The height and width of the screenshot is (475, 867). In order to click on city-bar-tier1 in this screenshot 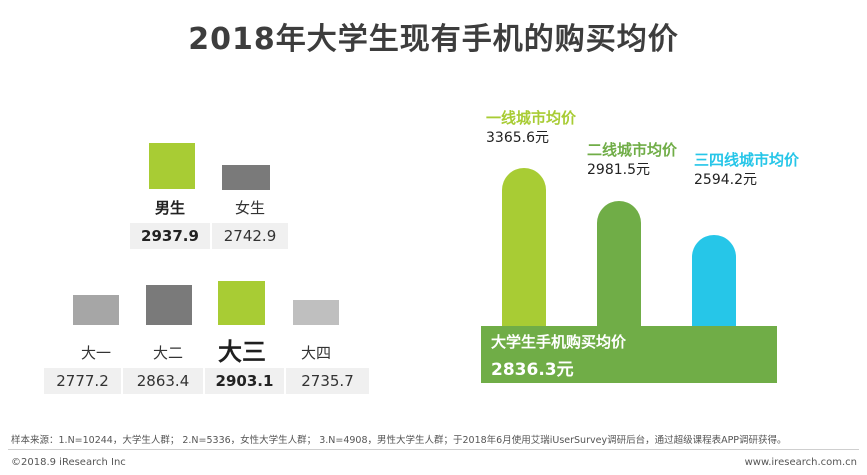, I will do `click(524, 247)`.